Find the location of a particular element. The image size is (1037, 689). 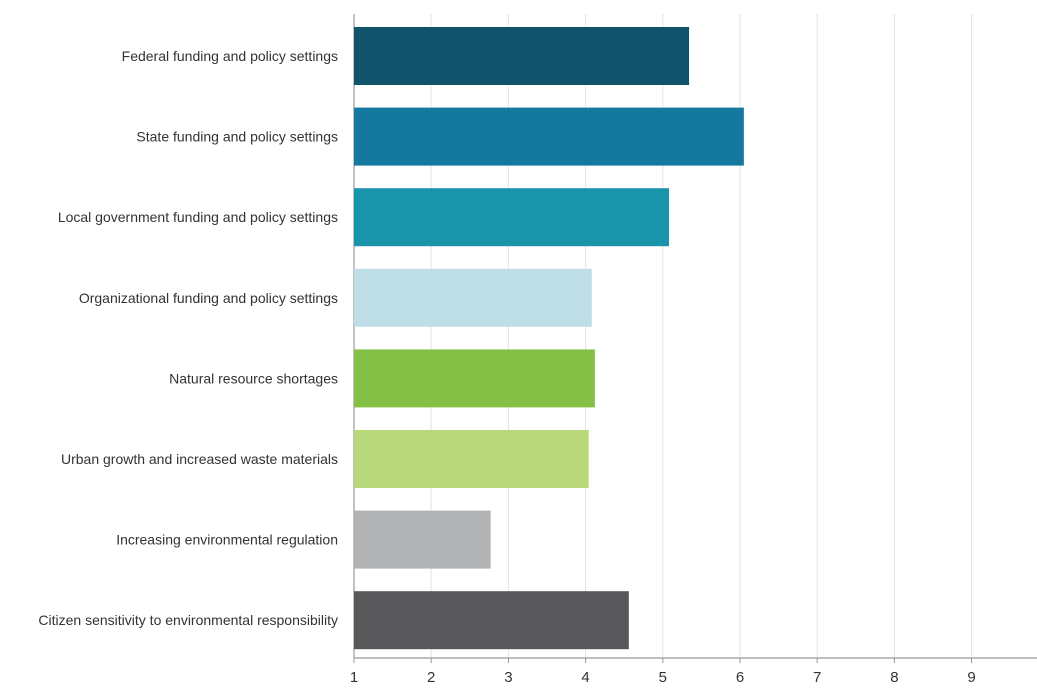

x-tick-label: 9 is located at coordinates (971, 677).